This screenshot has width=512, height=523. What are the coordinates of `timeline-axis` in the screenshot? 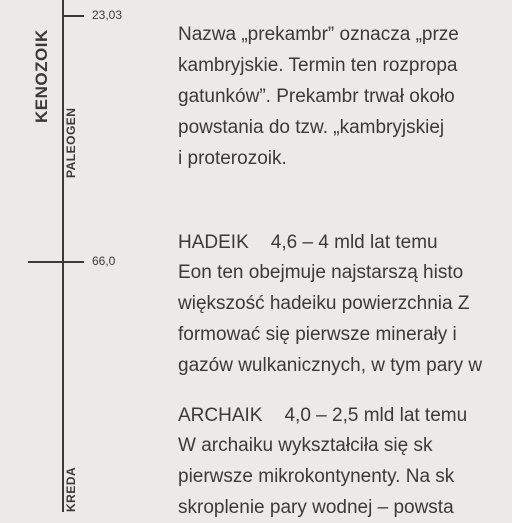 It's located at (63, 256).